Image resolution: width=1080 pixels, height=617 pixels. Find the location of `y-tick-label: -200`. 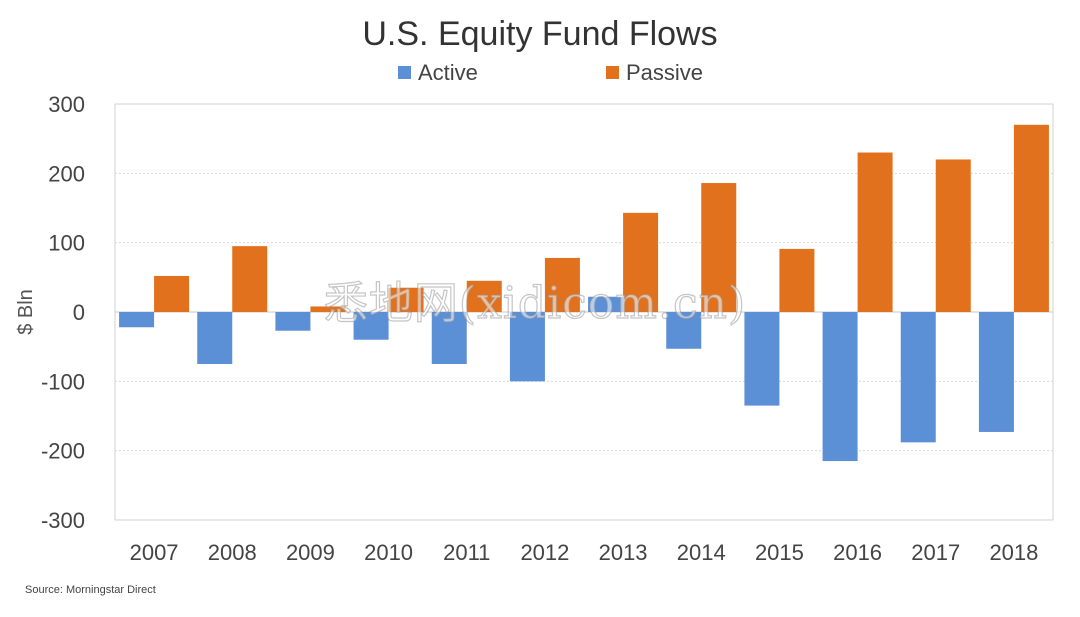

y-tick-label: -200 is located at coordinates (63, 451).